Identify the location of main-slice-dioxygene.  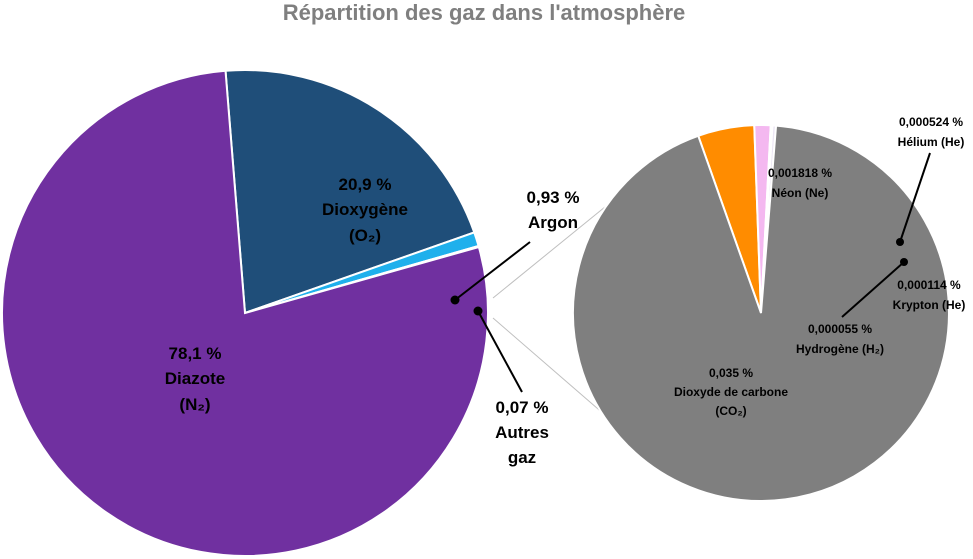
(350, 192).